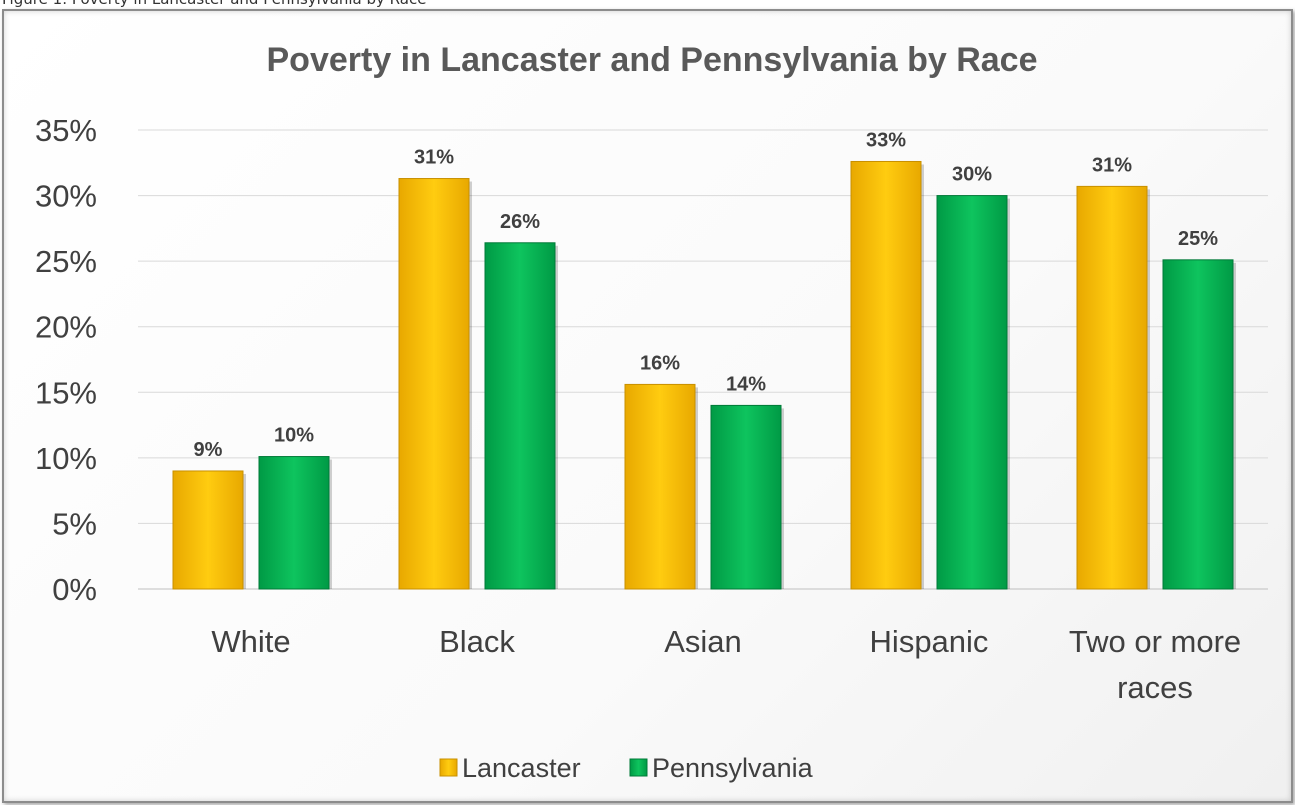  What do you see at coordinates (74, 589) in the screenshot?
I see `y-tick-label: 0%` at bounding box center [74, 589].